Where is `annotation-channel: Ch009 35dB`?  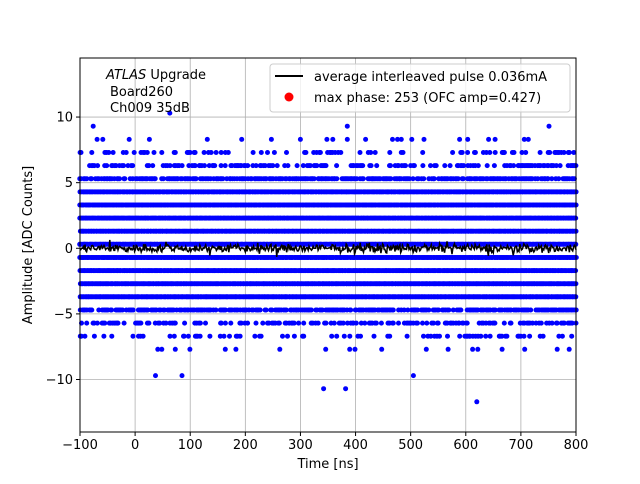
annotation-channel: Ch009 35dB is located at coordinates (150, 108).